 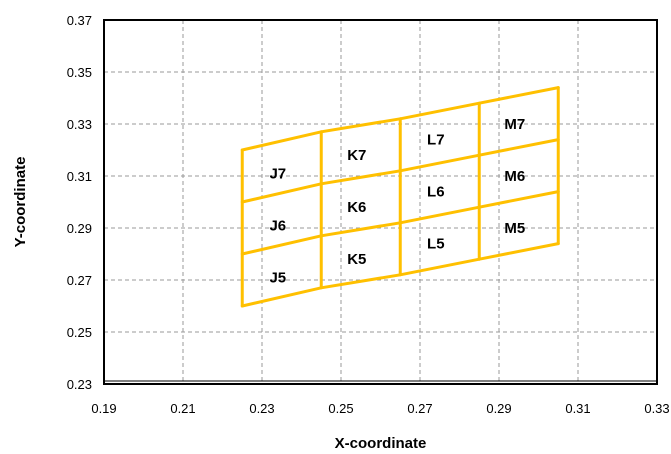 I want to click on y-tick-label: 0.23, so click(x=79, y=384).